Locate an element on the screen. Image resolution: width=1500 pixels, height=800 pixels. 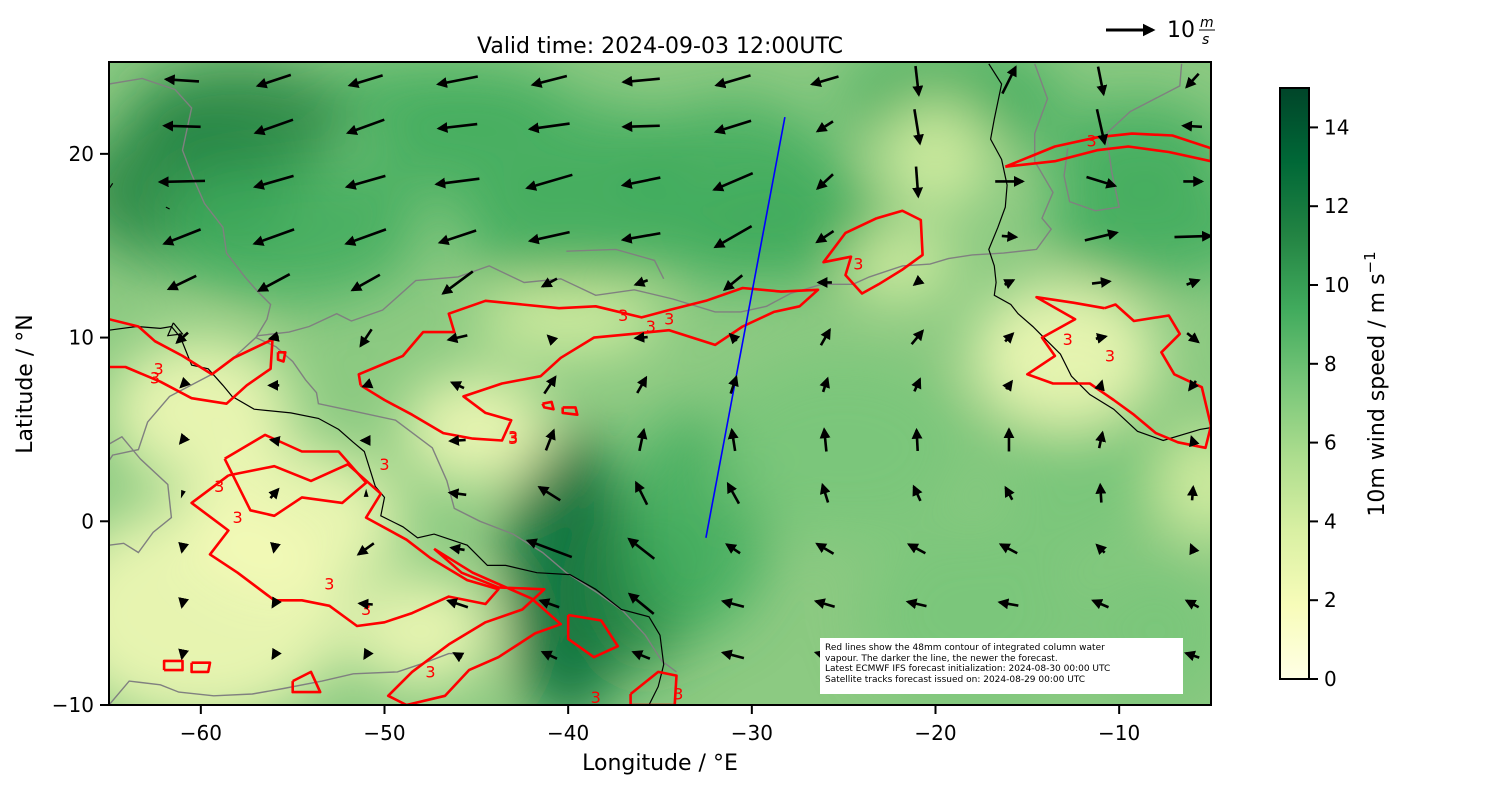
coastline-faint is located at coordinates (1123, 137).